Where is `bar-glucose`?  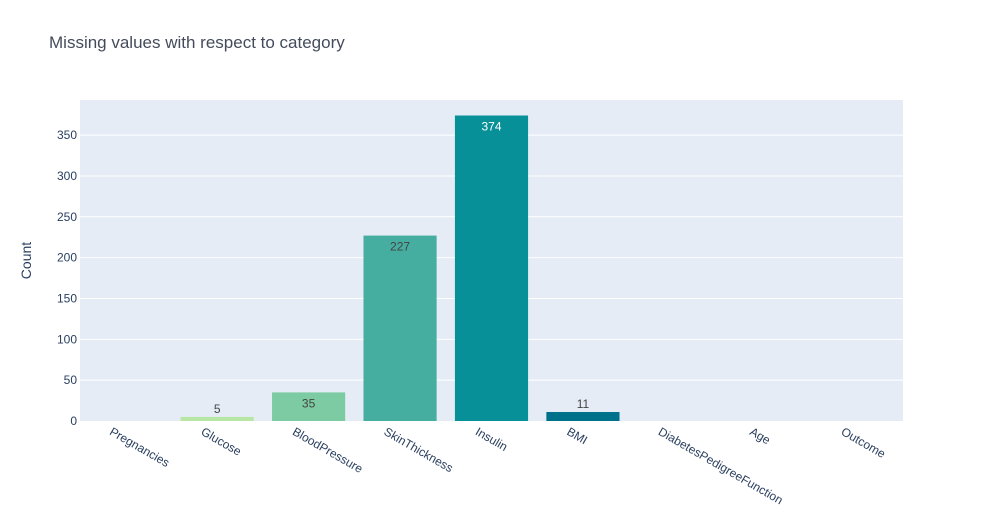
bar-glucose is located at coordinates (217, 418).